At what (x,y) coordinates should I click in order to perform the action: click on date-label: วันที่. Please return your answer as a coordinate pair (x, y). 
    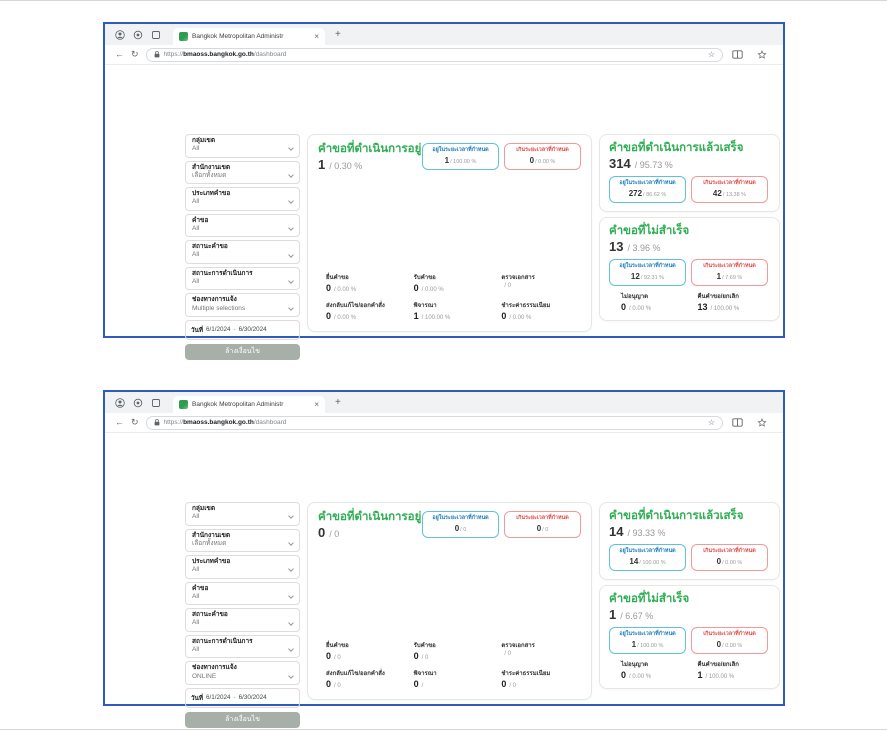
    Looking at the image, I should click on (197, 698).